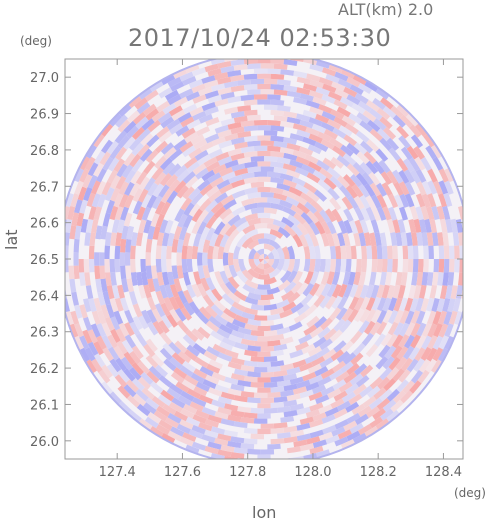  Describe the element at coordinates (443, 472) in the screenshot. I see `x-tick-label: 128.4` at that location.